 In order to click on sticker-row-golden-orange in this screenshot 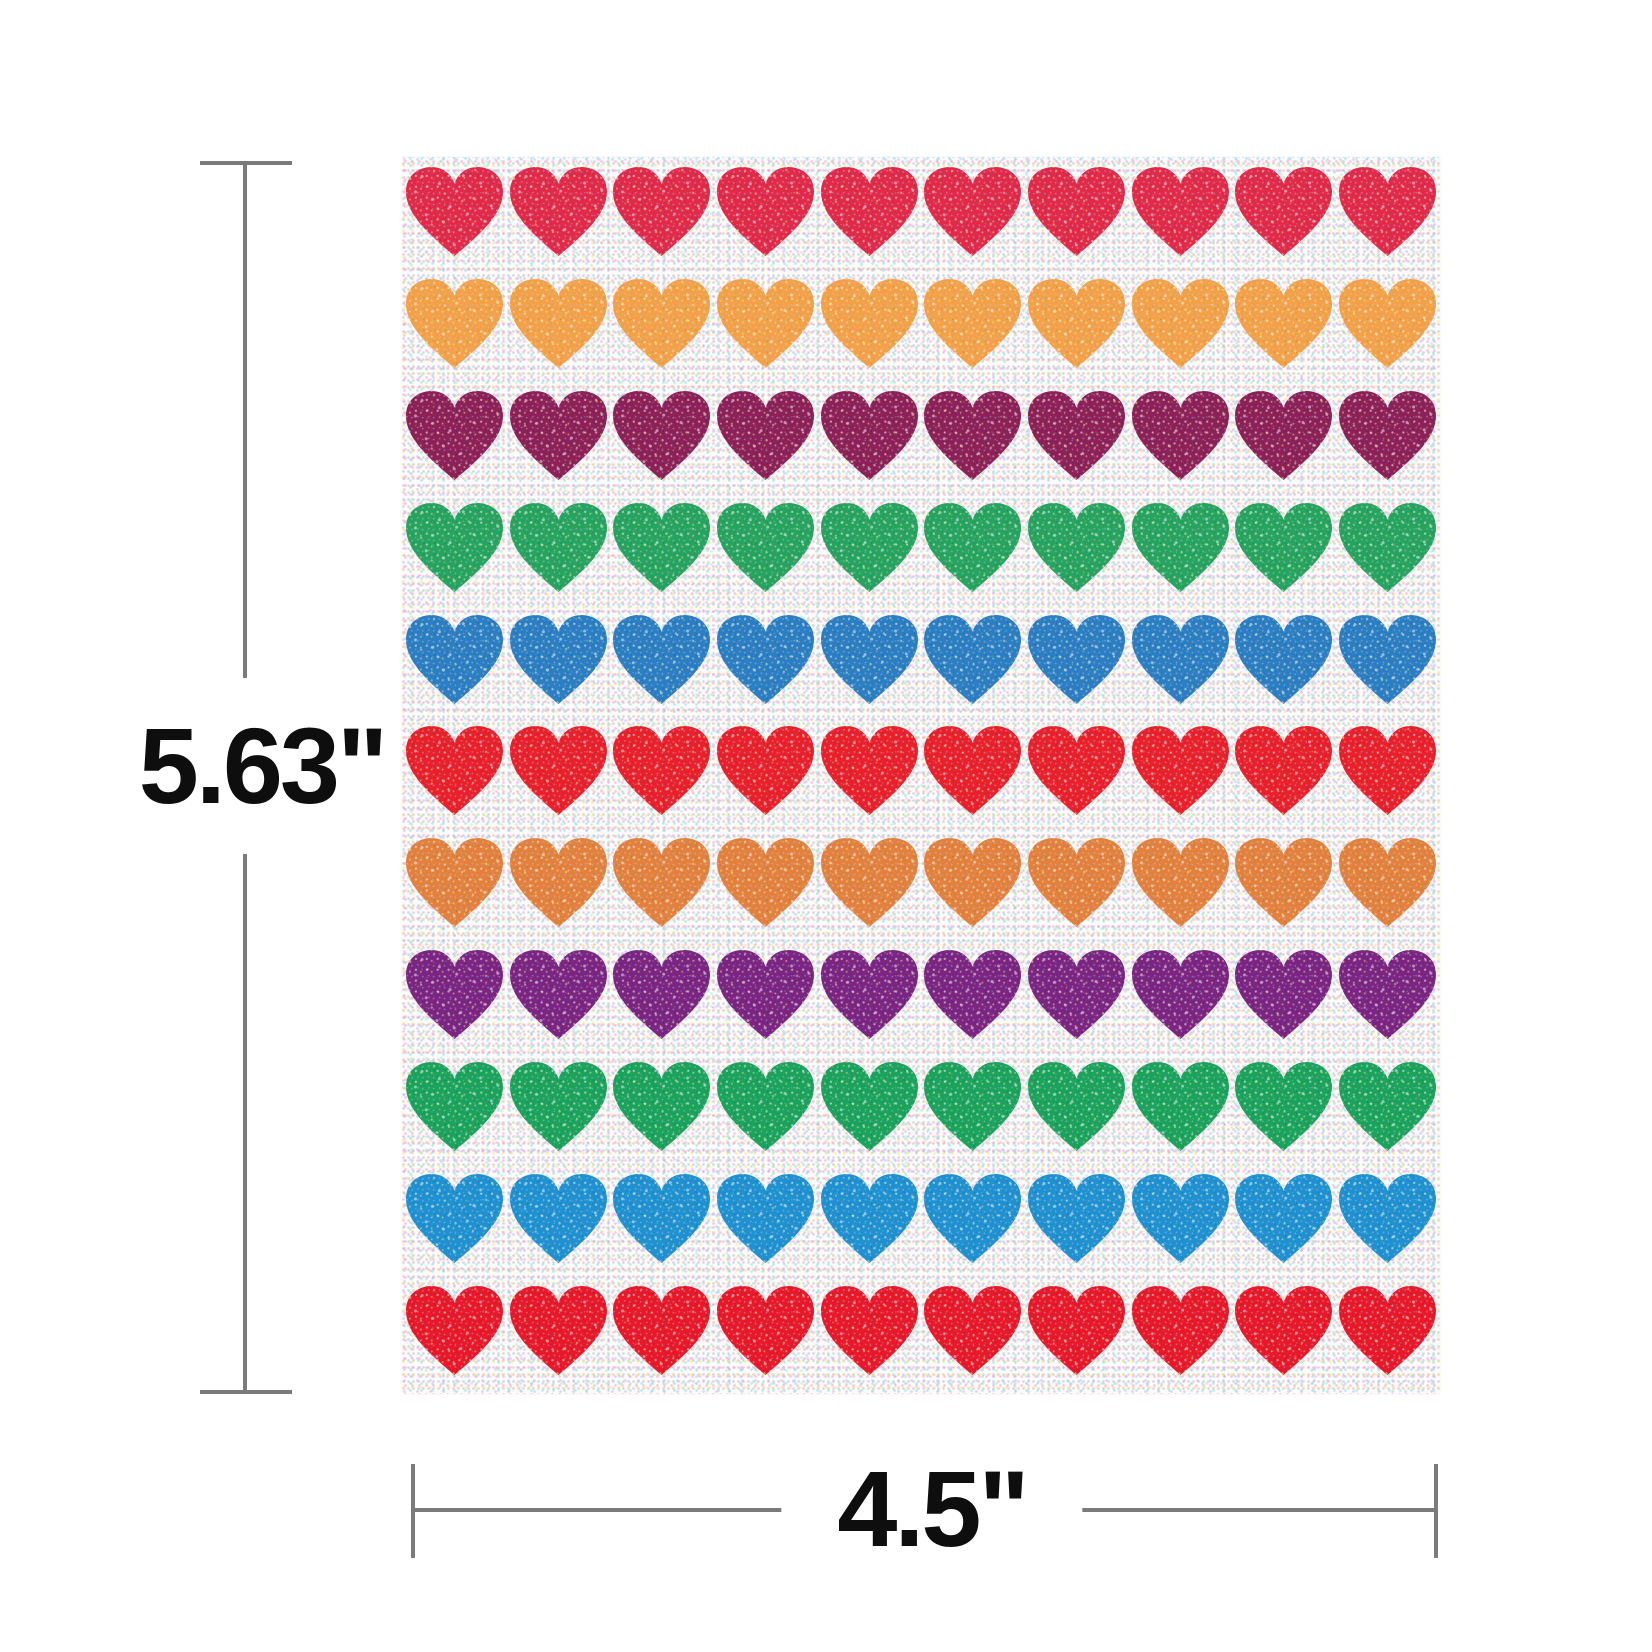, I will do `click(921, 331)`.